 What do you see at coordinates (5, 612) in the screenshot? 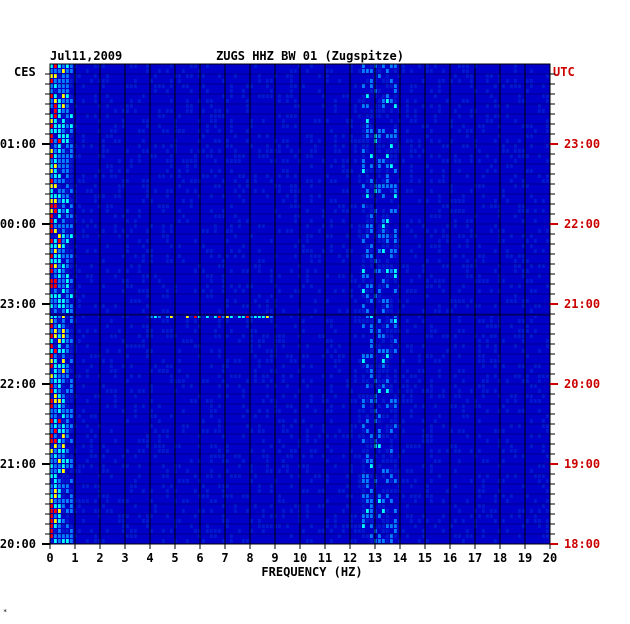
I see `corner-mark: *` at bounding box center [5, 612].